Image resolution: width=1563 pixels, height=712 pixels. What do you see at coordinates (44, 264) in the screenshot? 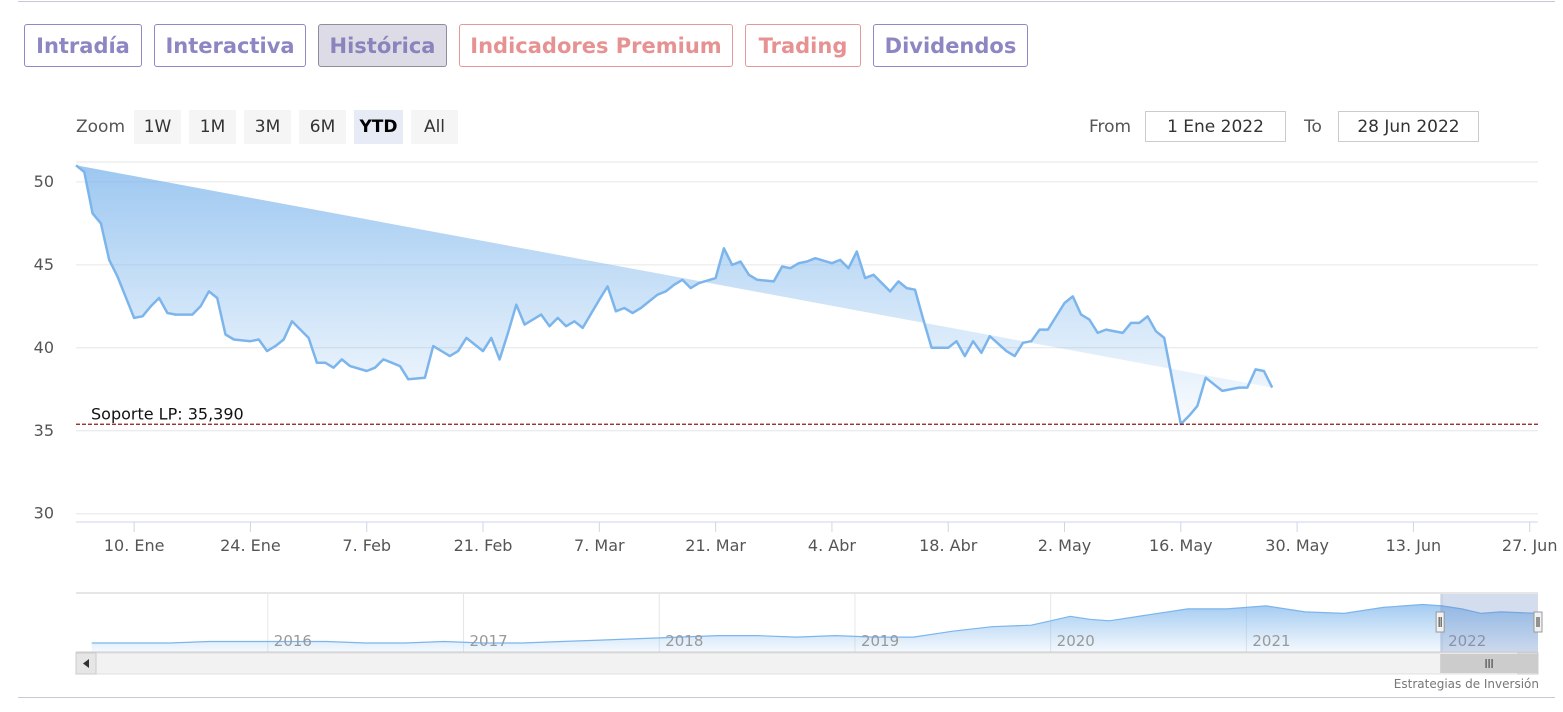
I see `y-tick-label: 45` at bounding box center [44, 264].